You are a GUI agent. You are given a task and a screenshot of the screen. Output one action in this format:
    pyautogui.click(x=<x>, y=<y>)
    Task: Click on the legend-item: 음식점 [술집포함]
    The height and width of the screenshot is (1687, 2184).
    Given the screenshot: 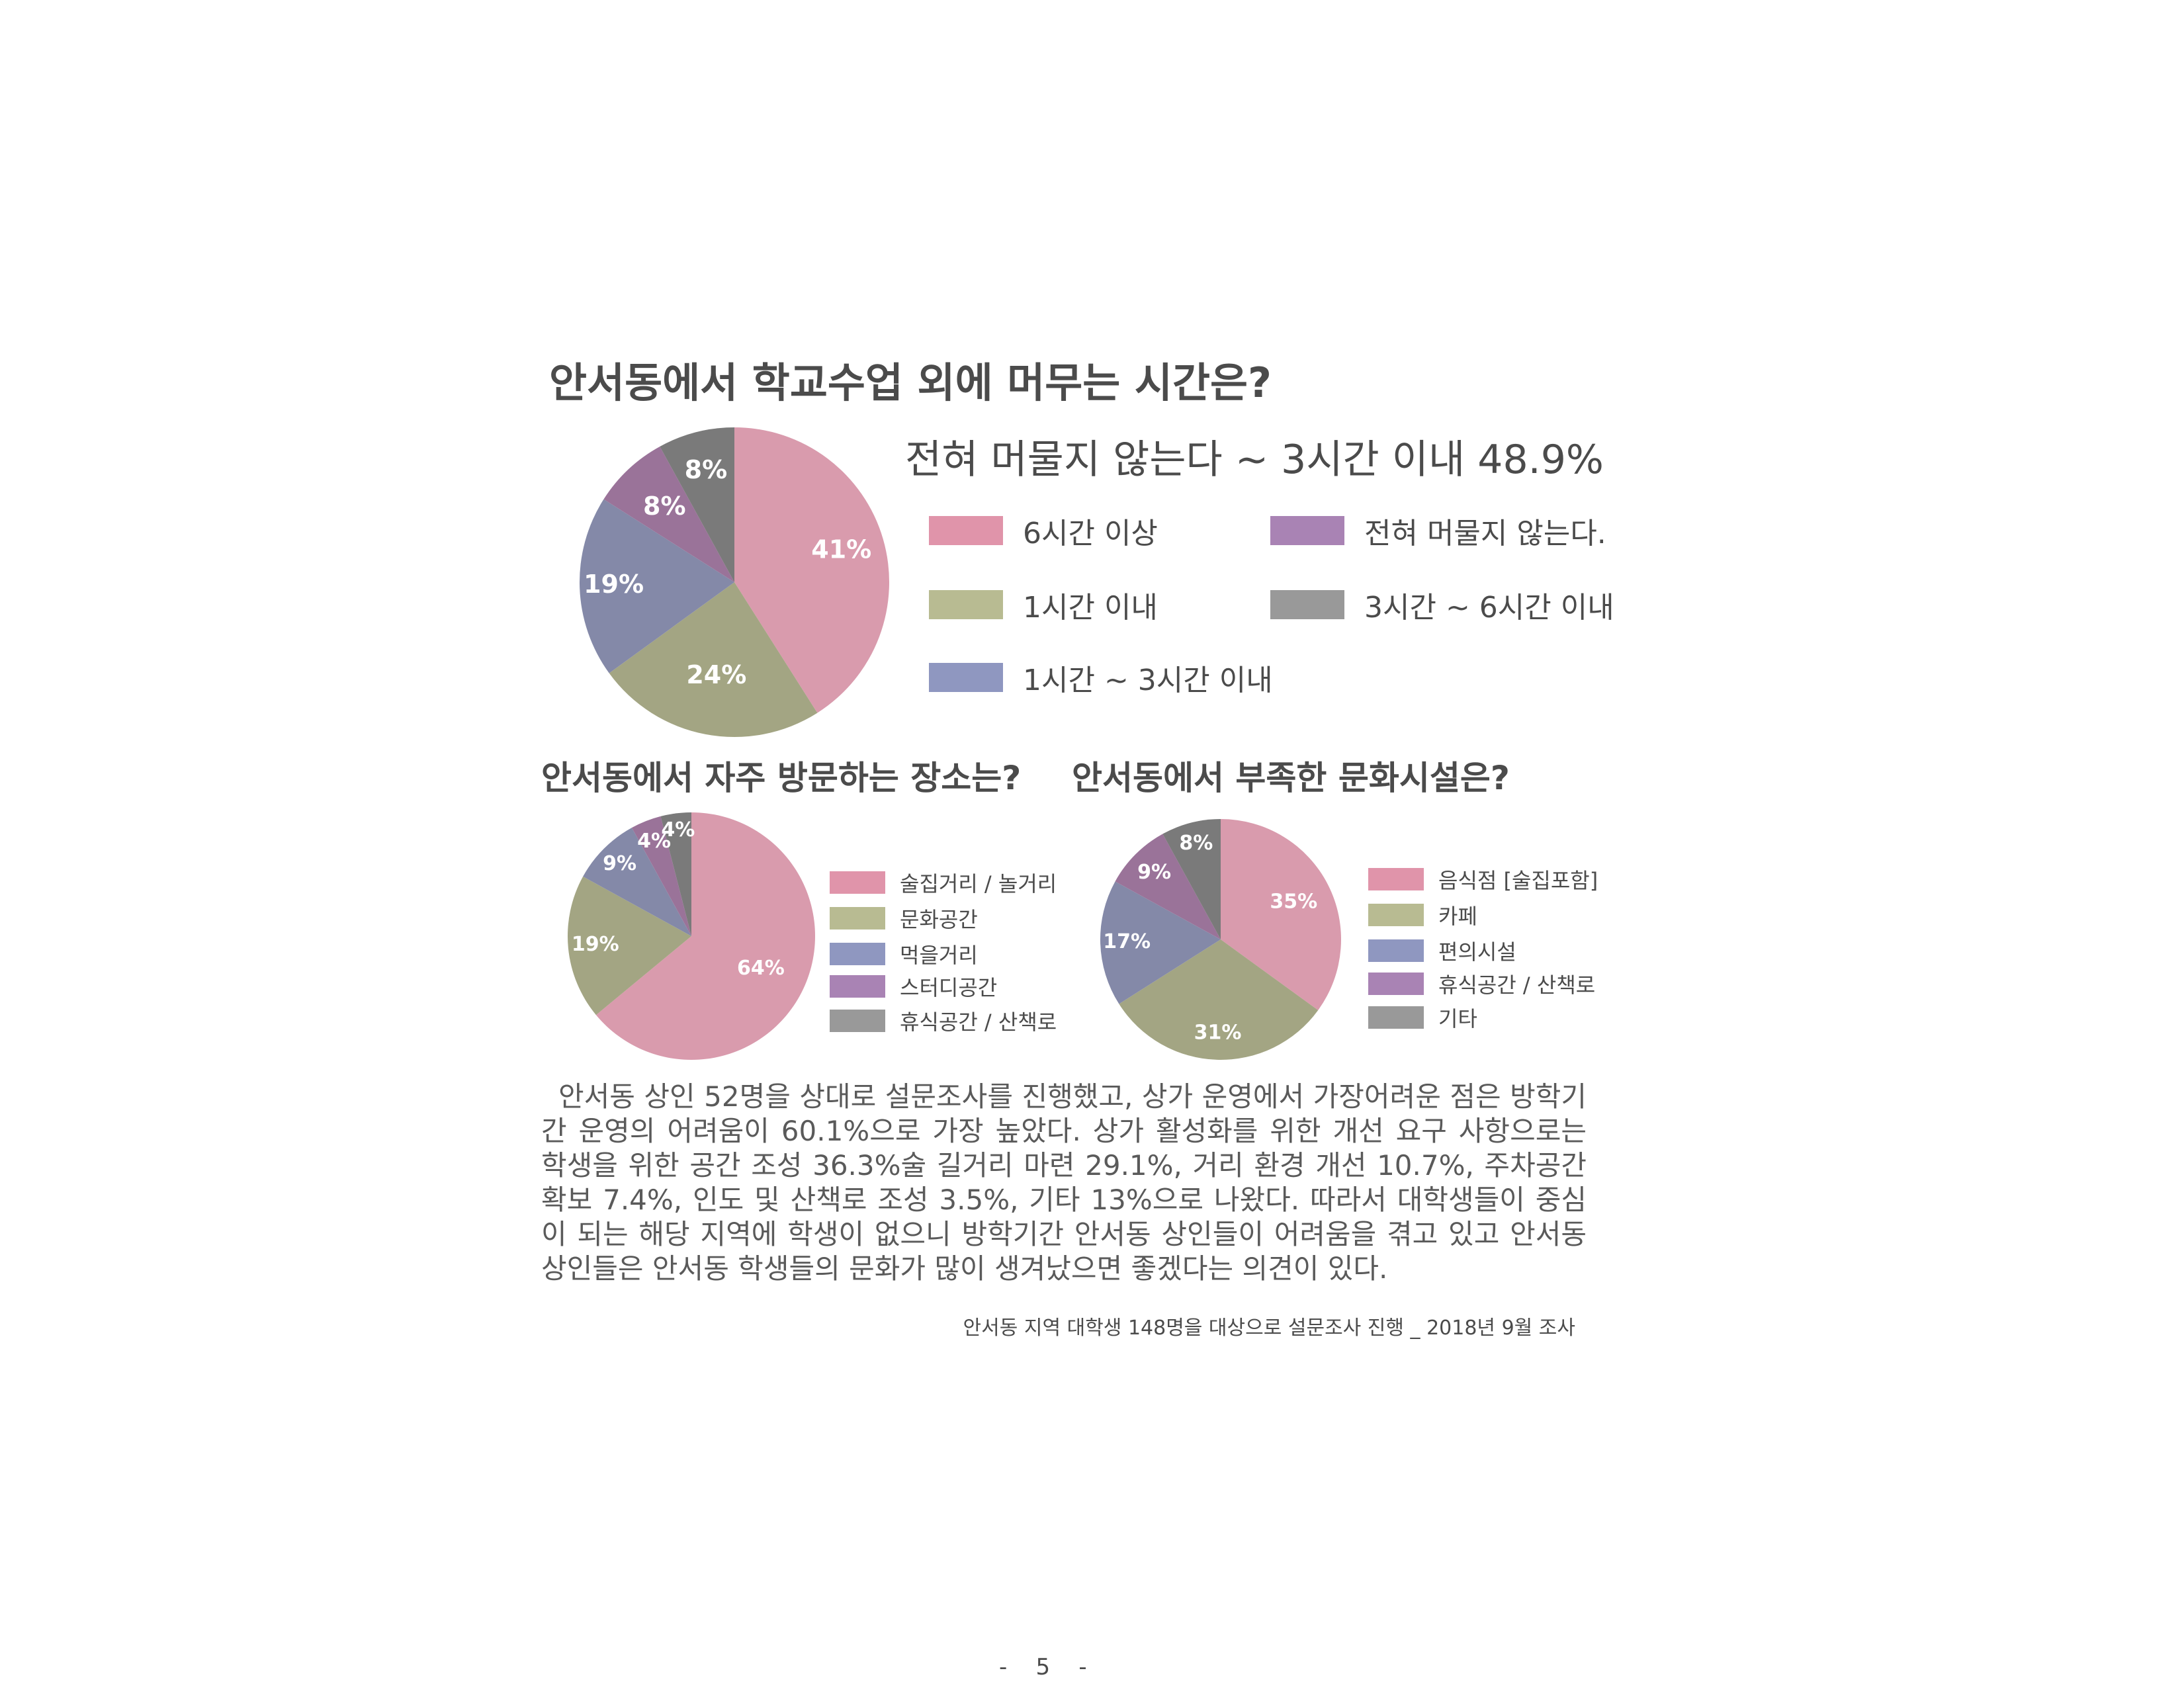 What is the action you would take?
    pyautogui.click(x=1483, y=879)
    